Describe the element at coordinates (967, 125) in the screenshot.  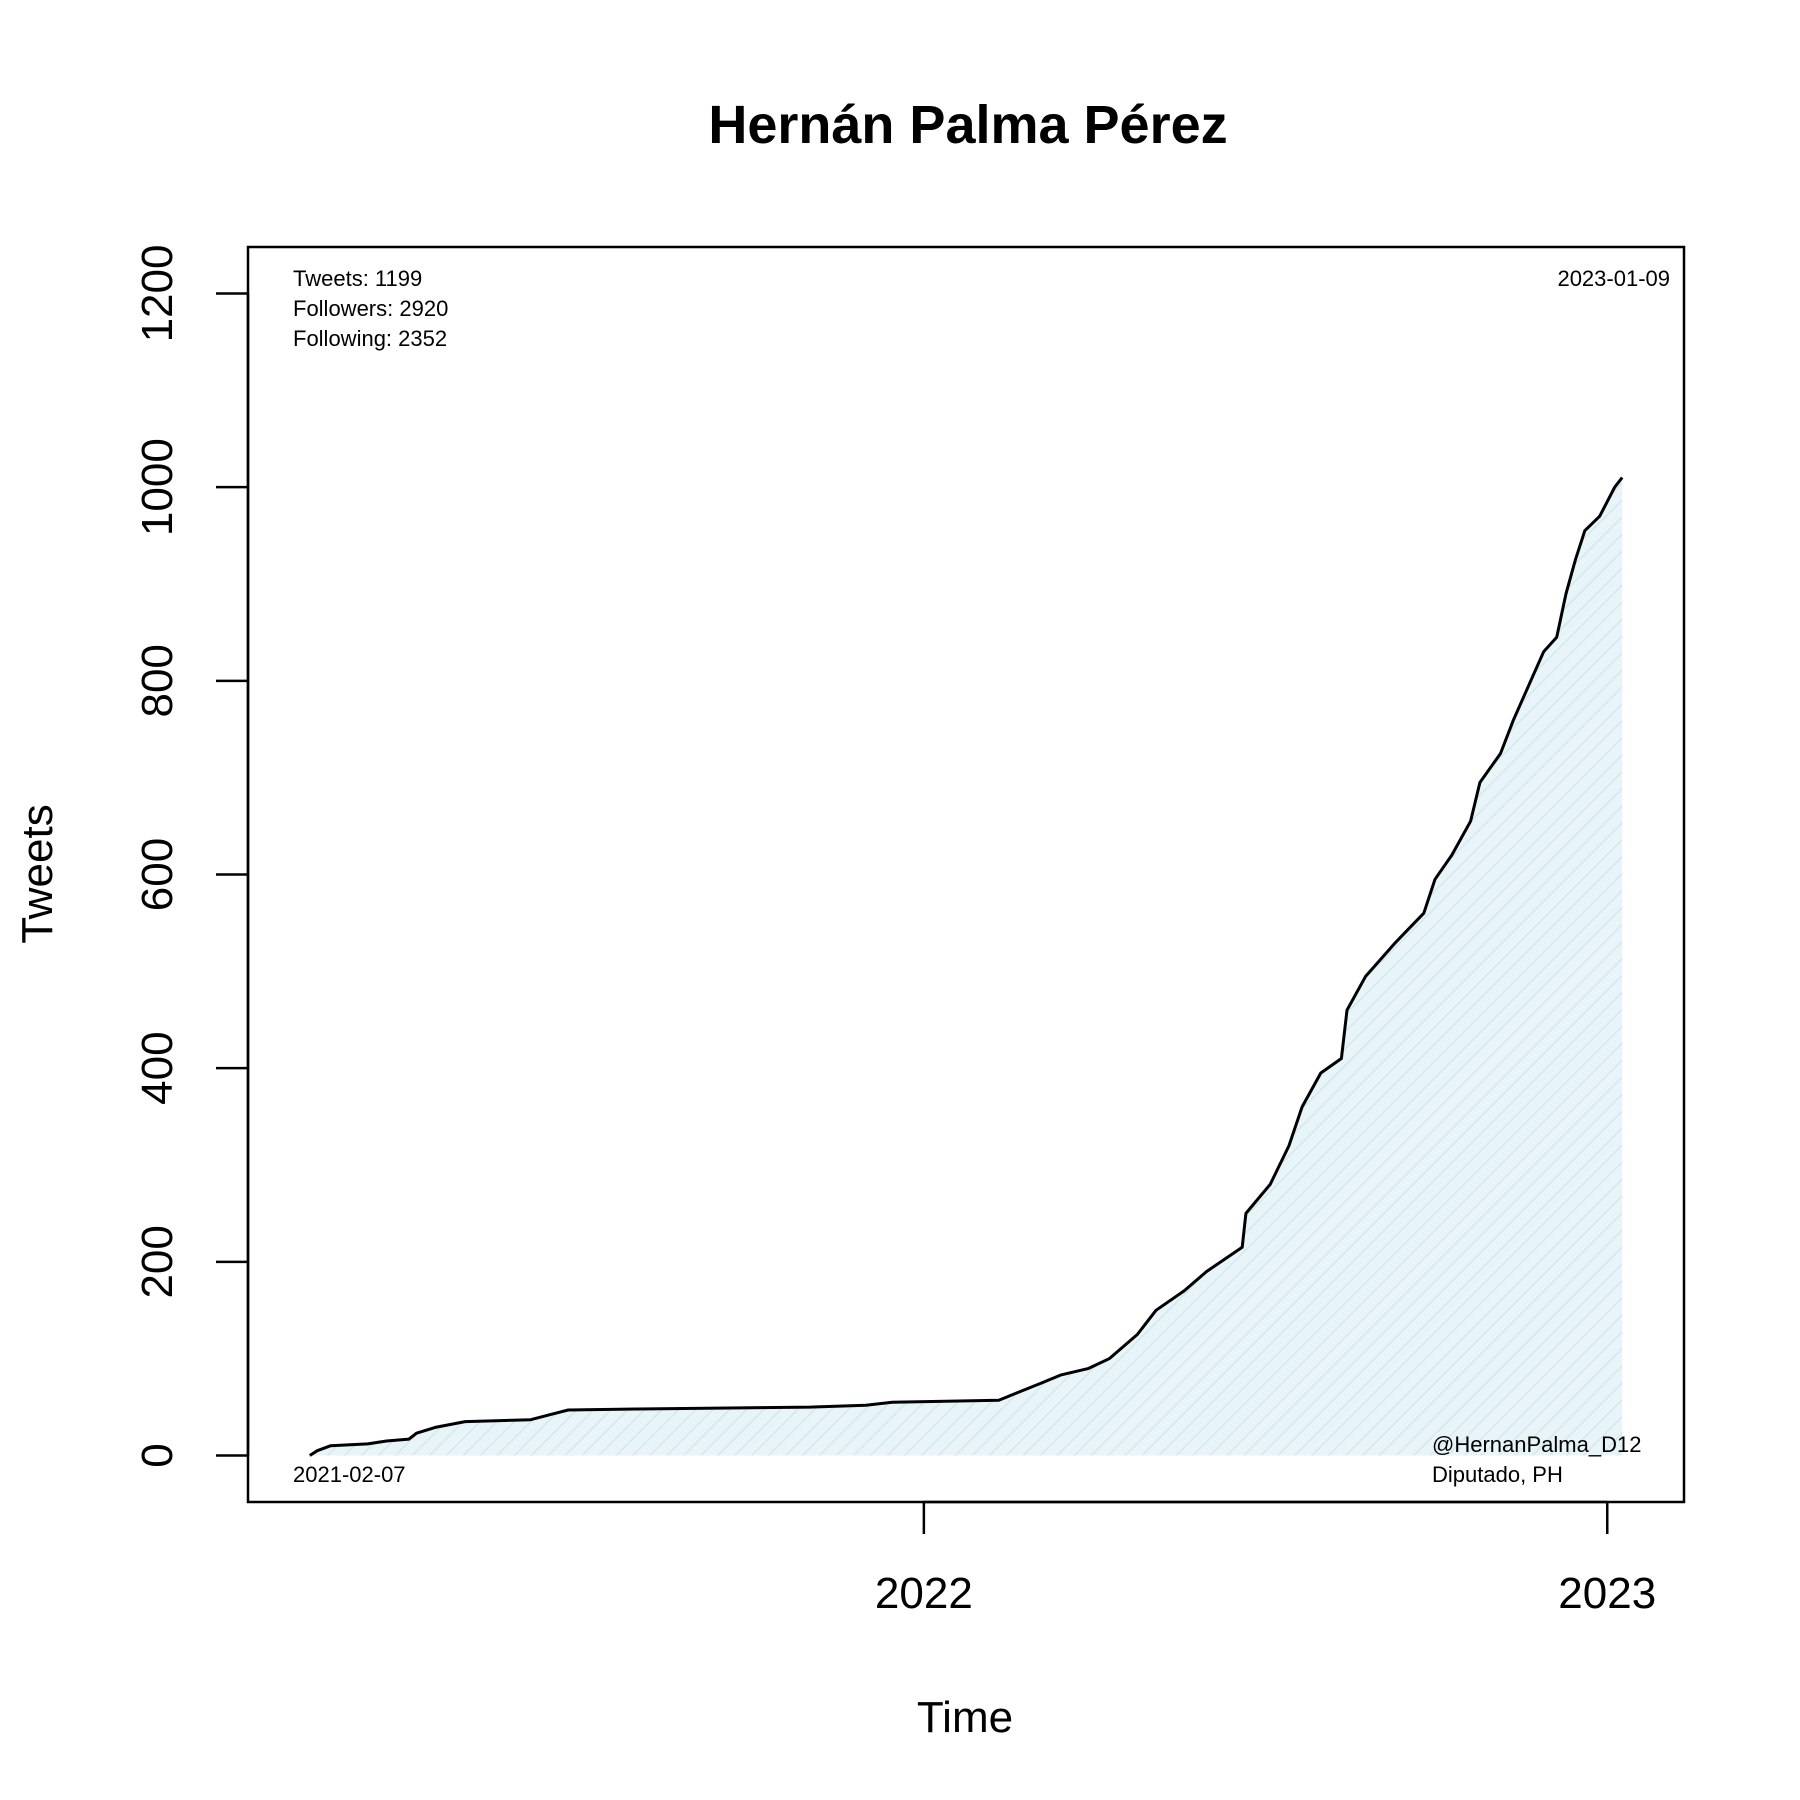
I see `chart-title: Hernán Palma Pérez` at that location.